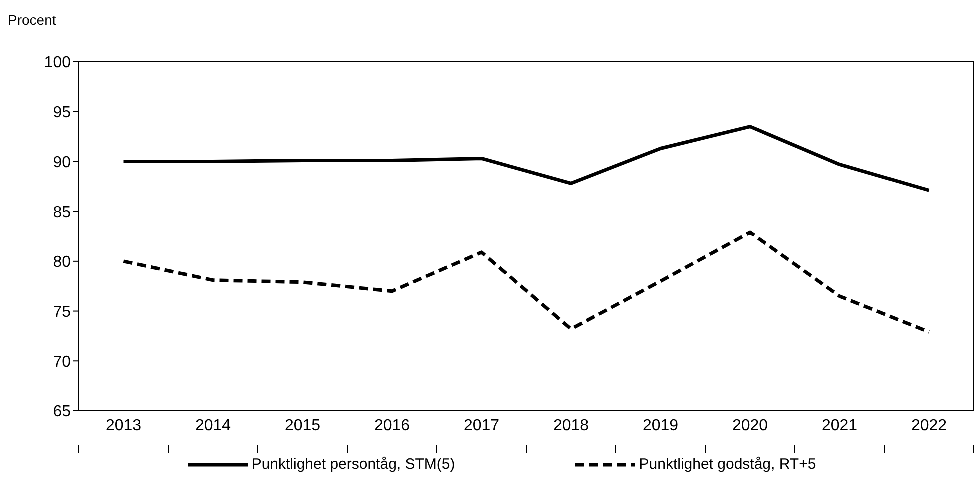 The width and height of the screenshot is (977, 493). Describe the element at coordinates (58, 63) in the screenshot. I see `y-tick-label: 100` at that location.